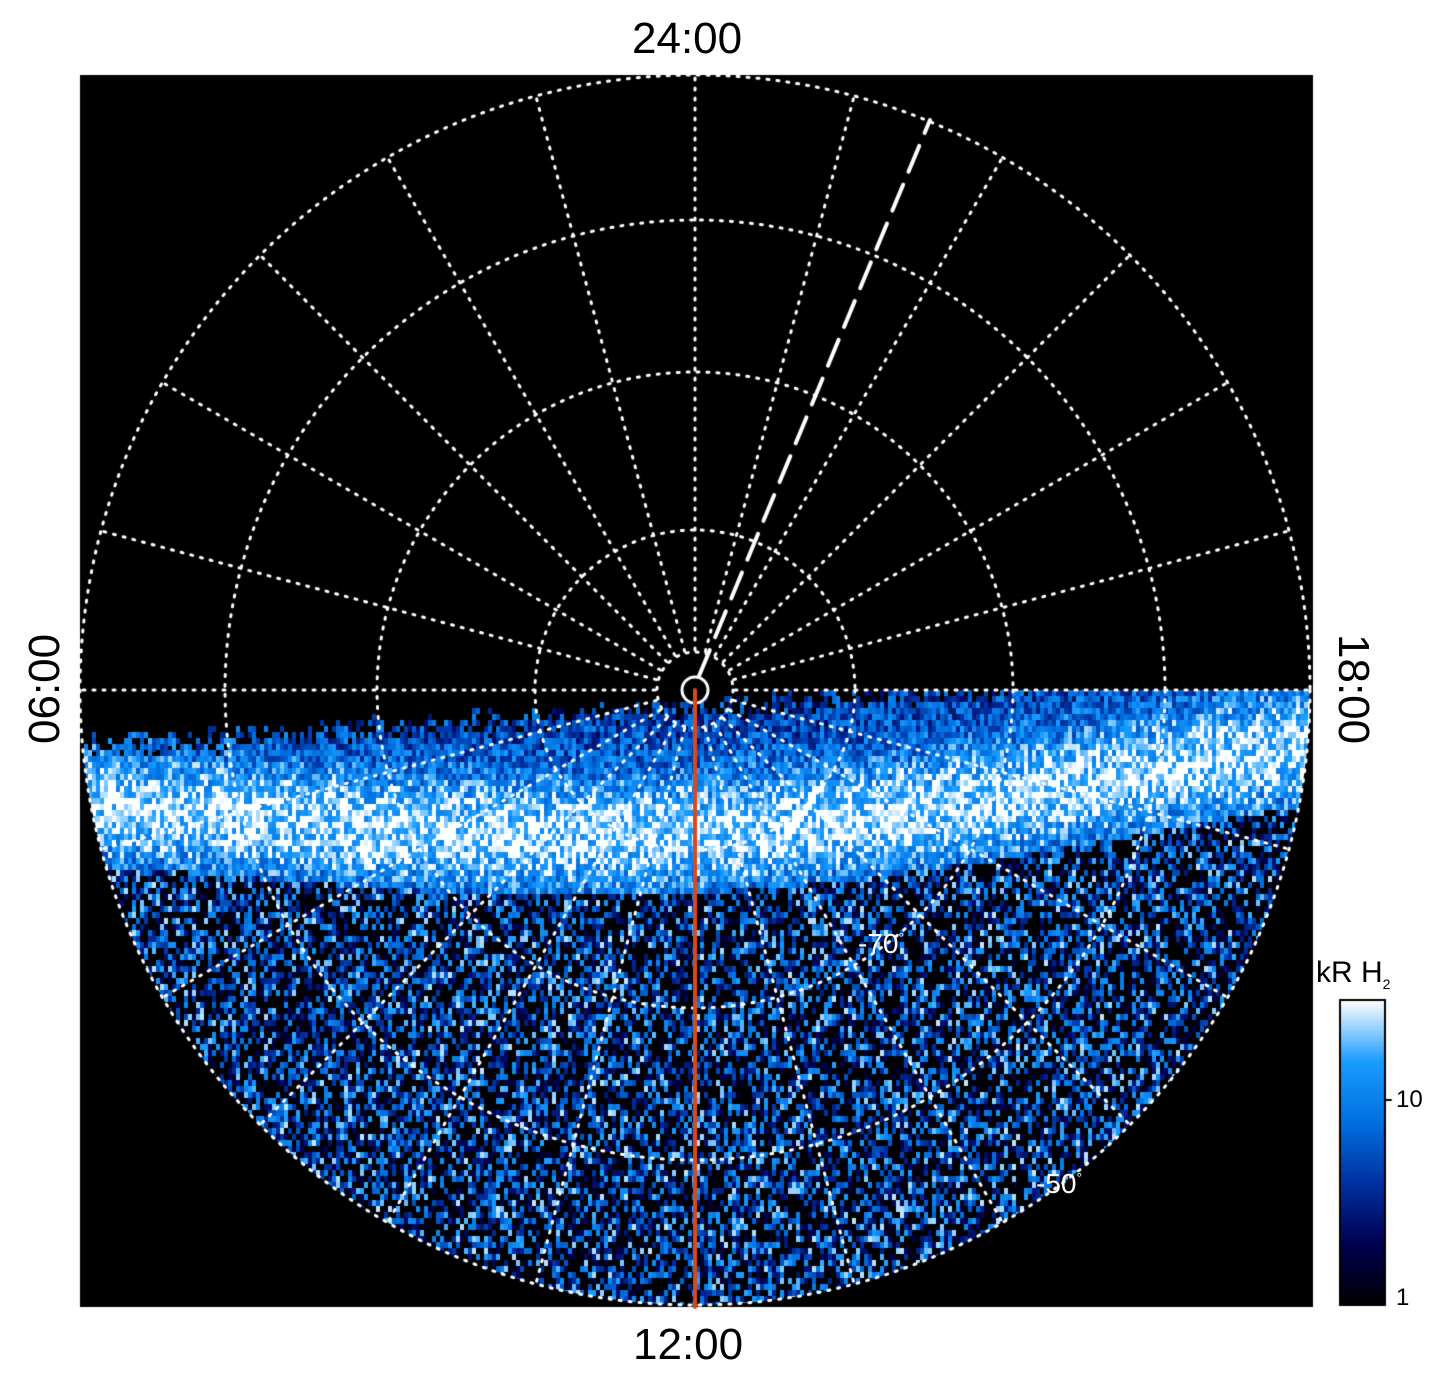  I want to click on latitude-label-50: -50°, so click(1059, 1184).